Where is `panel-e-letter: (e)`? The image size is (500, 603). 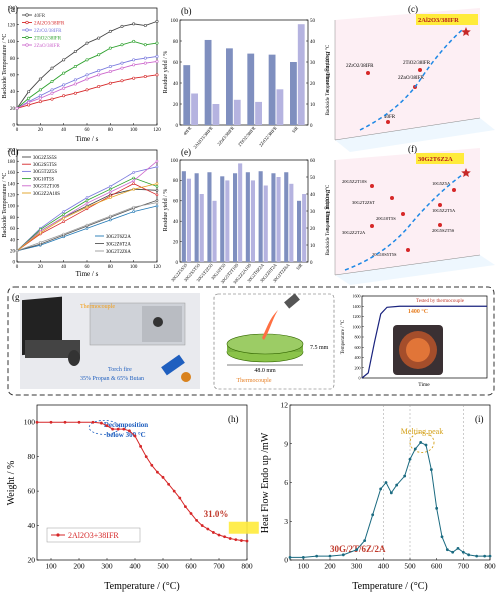
panel-e-letter: (e) is located at coordinates (186, 152).